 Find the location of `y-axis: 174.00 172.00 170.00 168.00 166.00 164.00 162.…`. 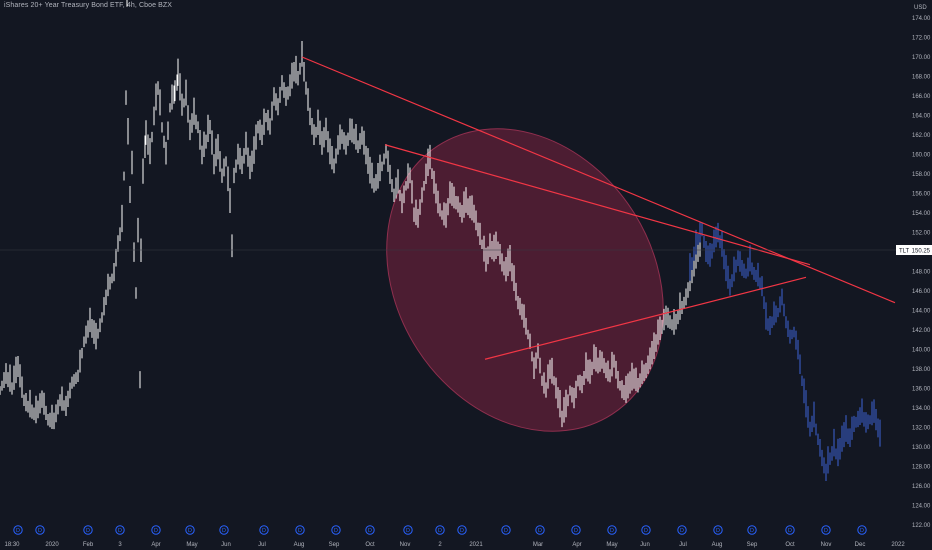

y-axis: 174.00 172.00 170.00 168.00 166.00 164.00 162.… is located at coordinates (921, 272).